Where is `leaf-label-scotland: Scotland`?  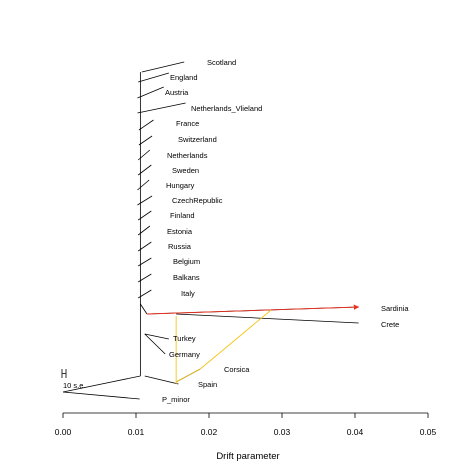
leaf-label-scotland: Scotland is located at coordinates (221, 62).